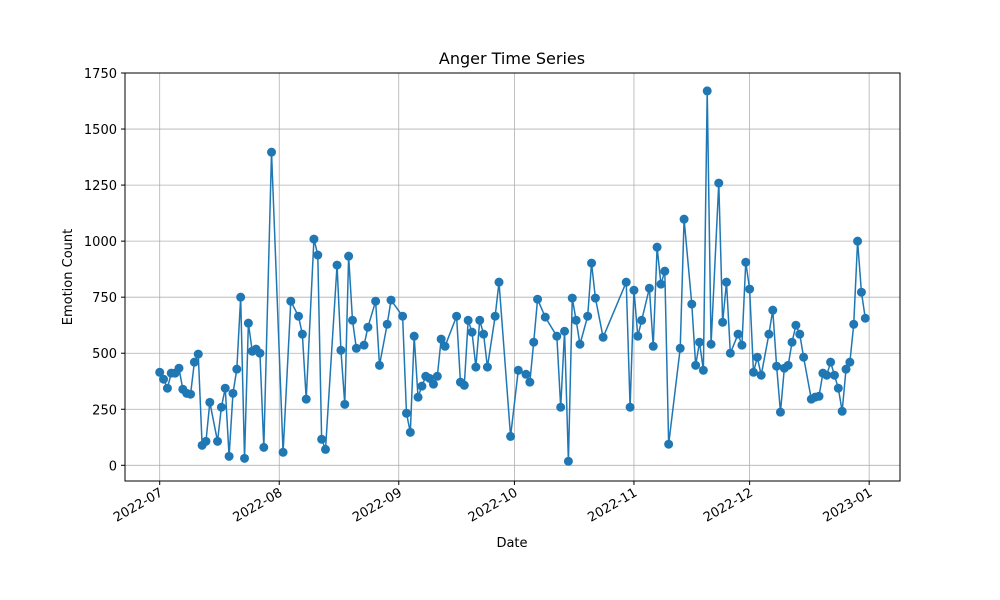  Describe the element at coordinates (100, 186) in the screenshot. I see `y-tick-label: 1250` at that location.